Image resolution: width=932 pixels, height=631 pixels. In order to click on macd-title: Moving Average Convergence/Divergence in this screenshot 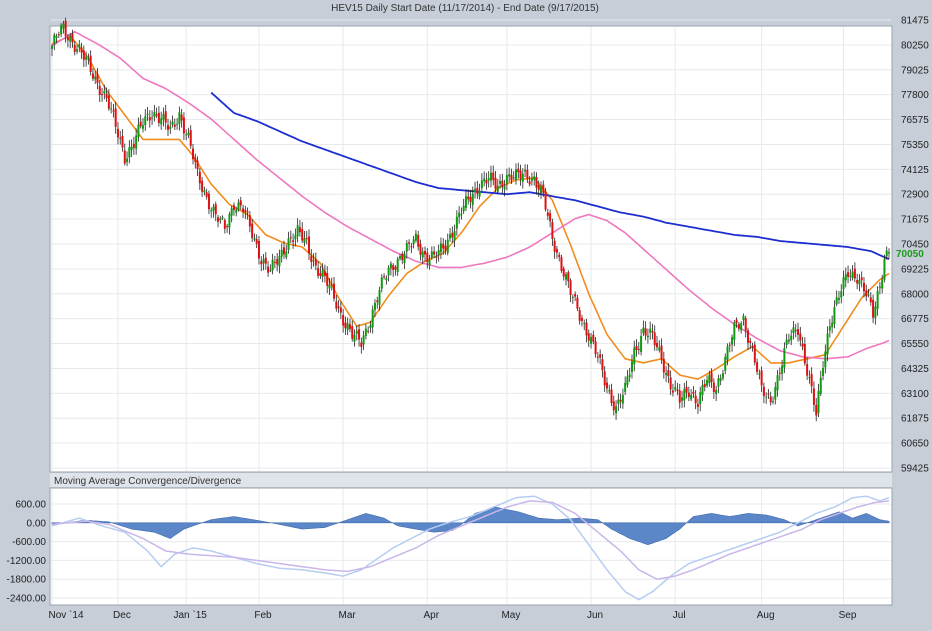, I will do `click(148, 481)`.